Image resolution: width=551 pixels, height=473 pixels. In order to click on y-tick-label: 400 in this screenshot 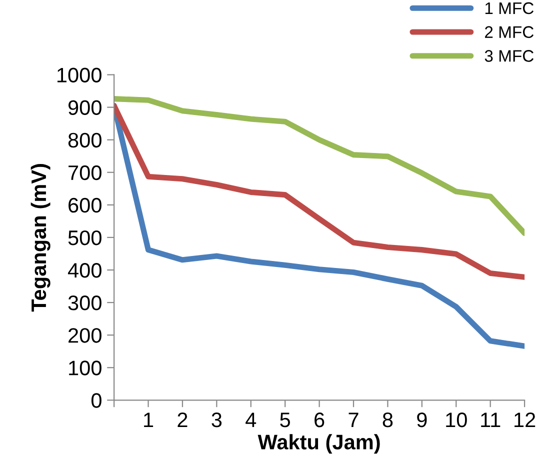, I will do `click(85, 270)`.